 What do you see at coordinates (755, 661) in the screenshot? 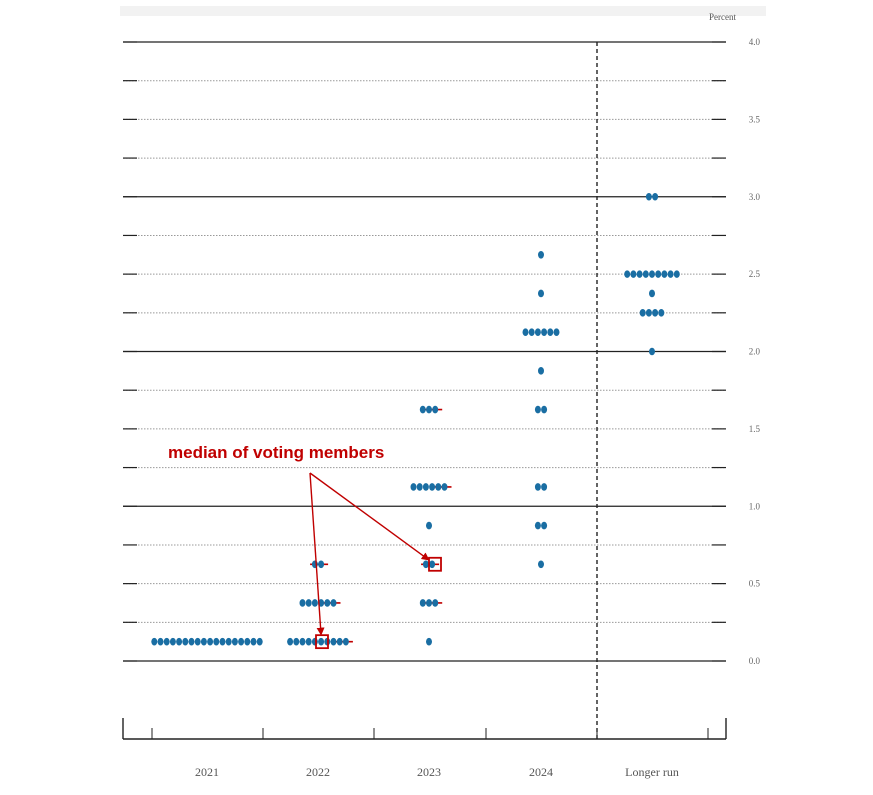
I see `y-tick-label: 0.0` at bounding box center [755, 661].